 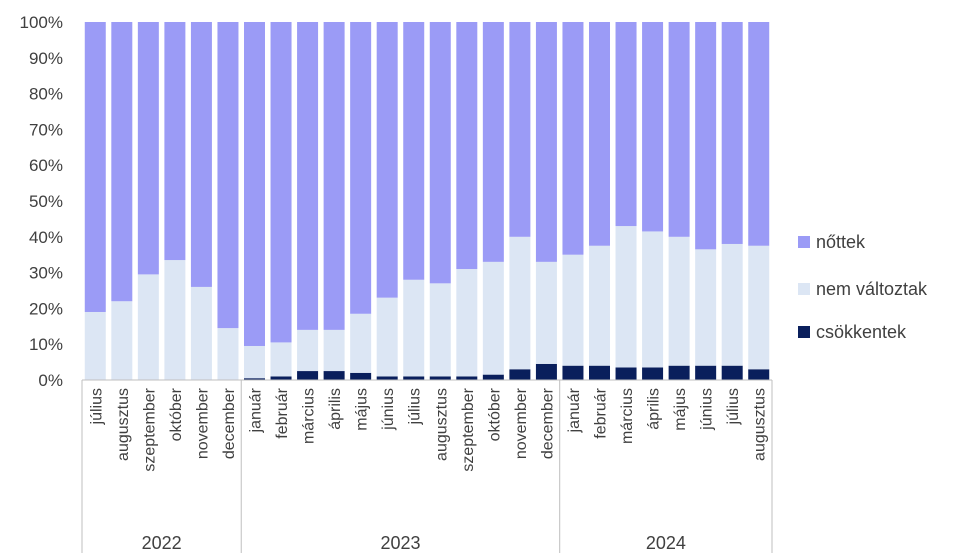 I want to click on y-tick-label: 50%, so click(x=46, y=201).